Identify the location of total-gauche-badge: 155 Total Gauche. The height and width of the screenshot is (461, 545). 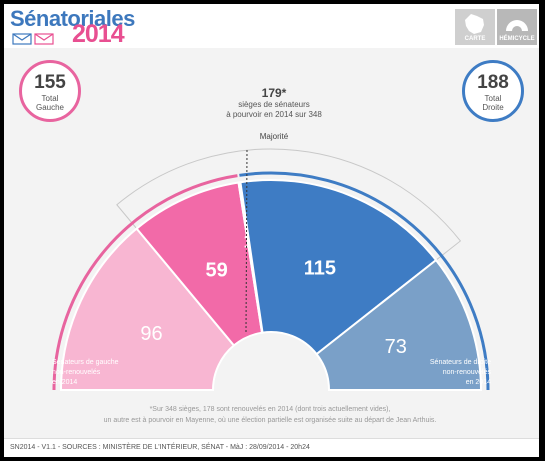
(50, 91).